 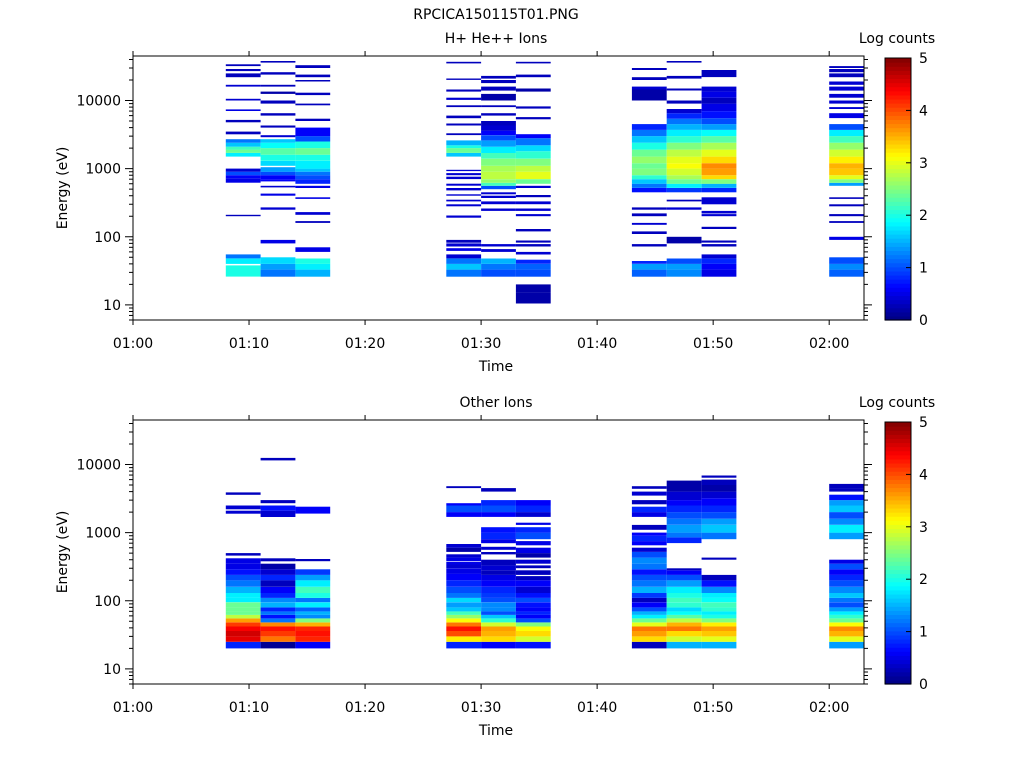 What do you see at coordinates (597, 344) in the screenshot?
I see `x-tick-label: 01:40` at bounding box center [597, 344].